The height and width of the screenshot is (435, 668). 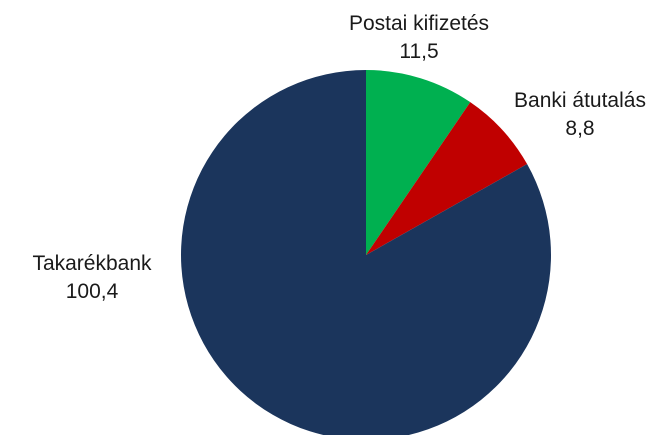 What do you see at coordinates (418, 162) in the screenshot?
I see `pie-slice-postai` at bounding box center [418, 162].